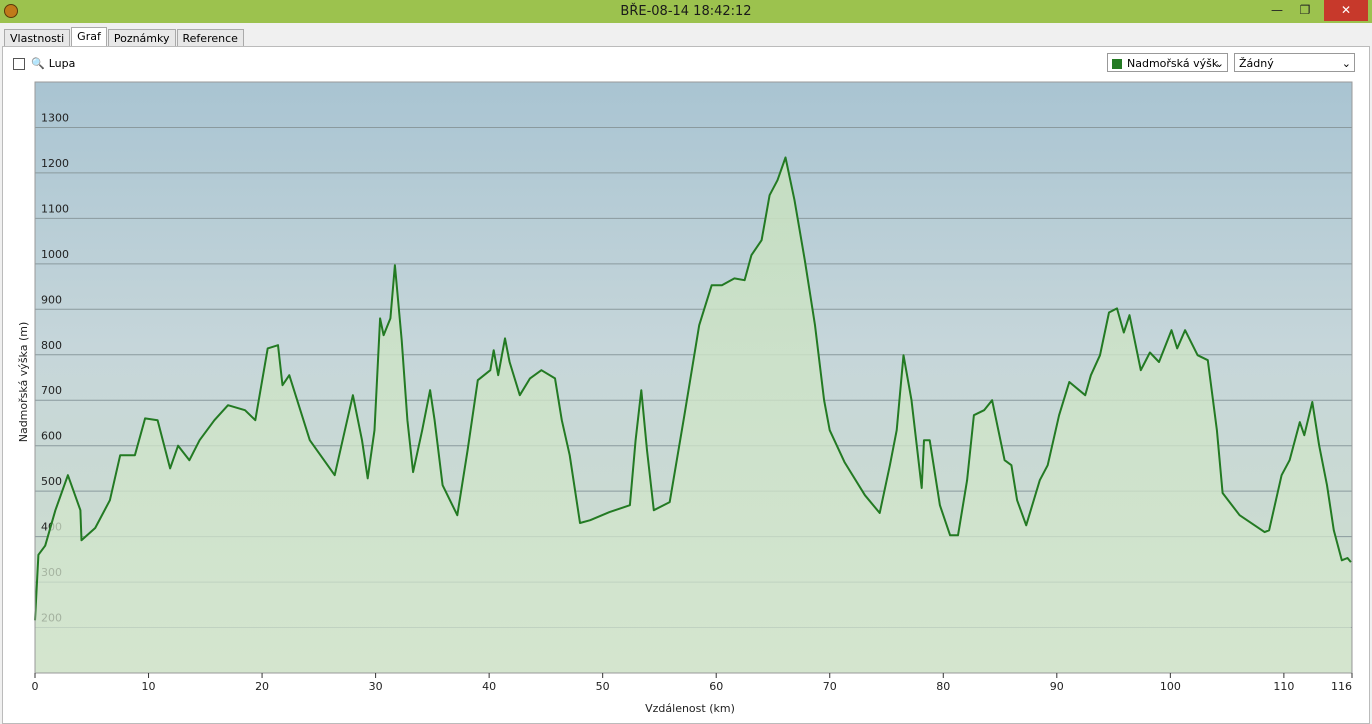 The image size is (1372, 724). What do you see at coordinates (830, 686) in the screenshot?
I see `x-tick-label: 70` at bounding box center [830, 686].